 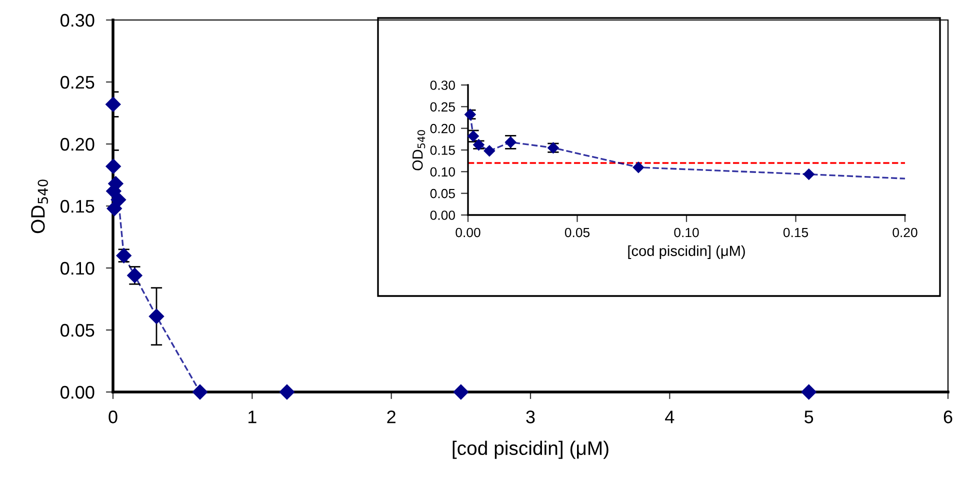 I want to click on x-tick-label: 3, so click(x=530, y=417).